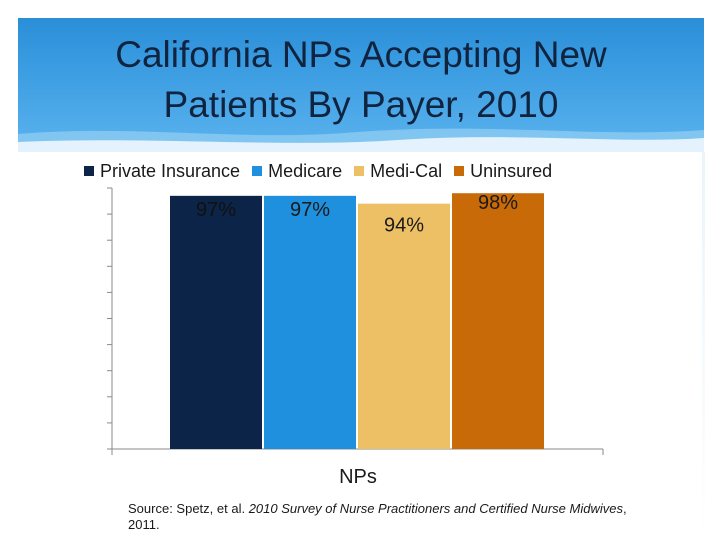  What do you see at coordinates (404, 326) in the screenshot?
I see `bar-medi-cal` at bounding box center [404, 326].